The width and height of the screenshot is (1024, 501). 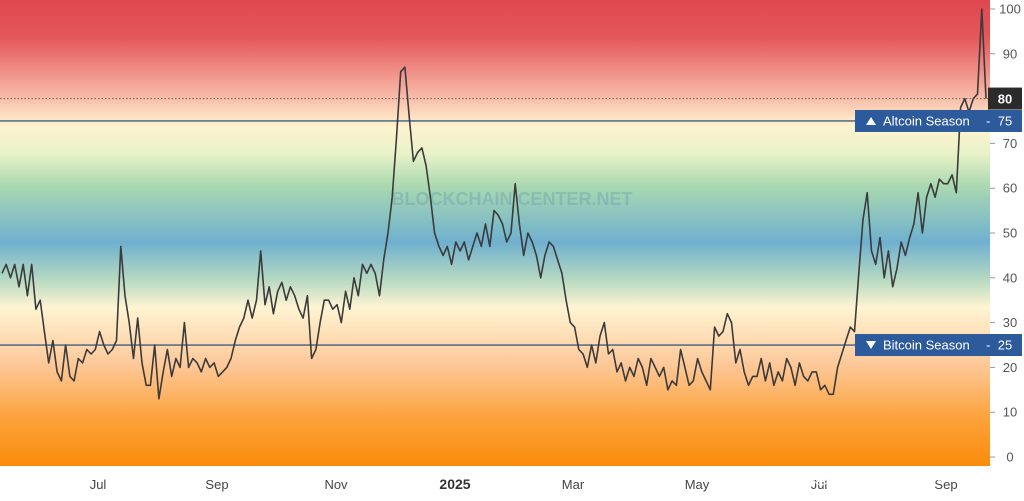 What do you see at coordinates (1010, 277) in the screenshot?
I see `y-tick-label: 40` at bounding box center [1010, 277].